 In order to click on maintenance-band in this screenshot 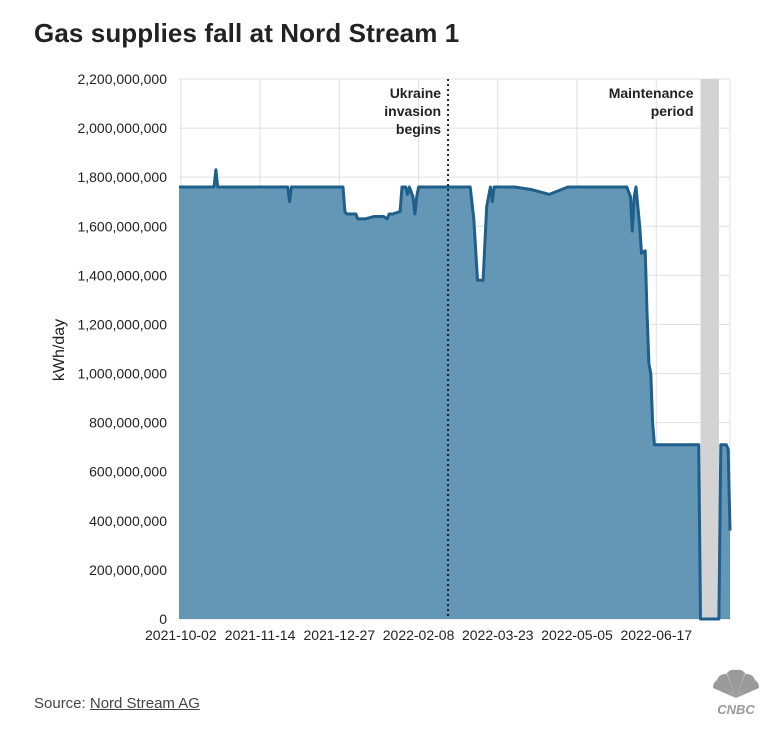, I will do `click(709, 349)`.